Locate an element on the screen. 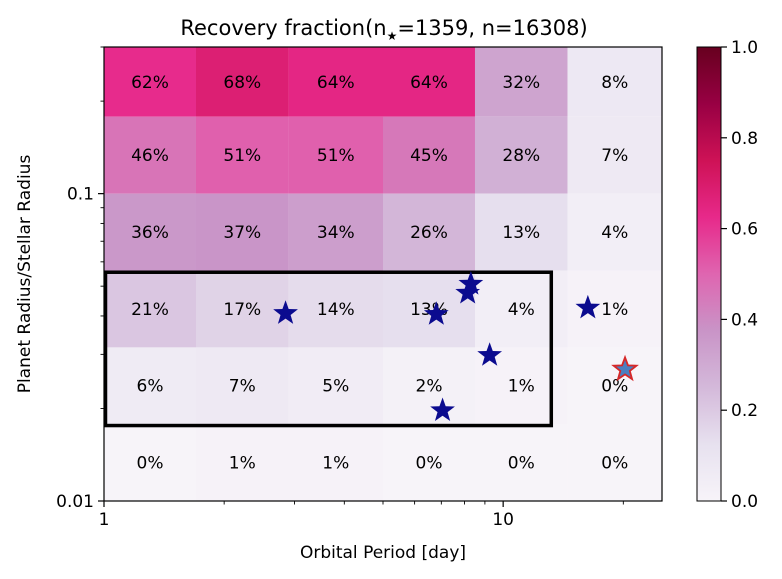 Image resolution: width=782 pixels, height=579 pixels. x-tick-label: 1 is located at coordinates (104, 520).